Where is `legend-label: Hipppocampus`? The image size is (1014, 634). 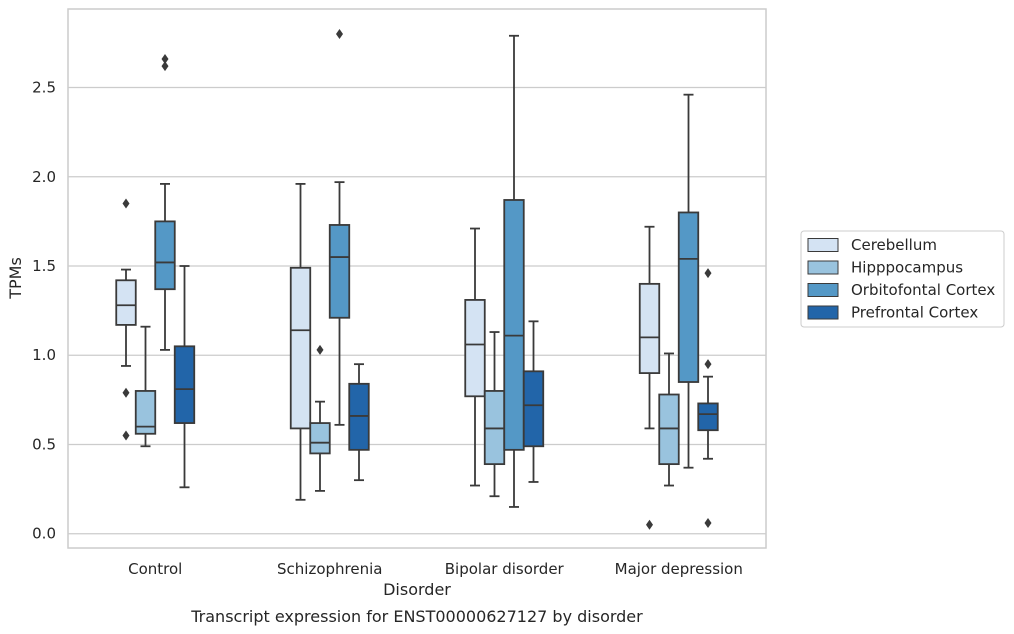 legend-label: Hipppocampus is located at coordinates (907, 268).